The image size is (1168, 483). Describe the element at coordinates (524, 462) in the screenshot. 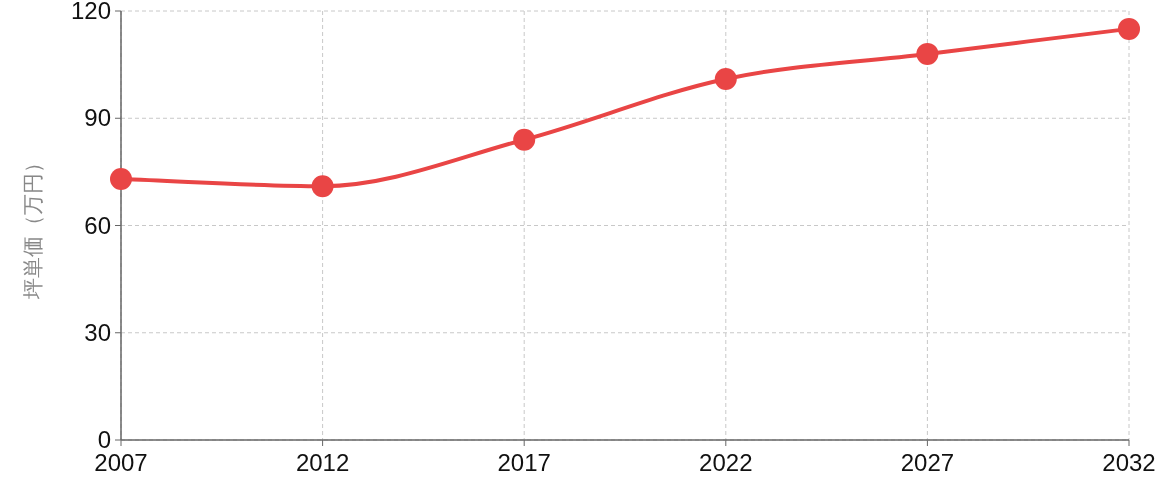

I see `x-tick-label: 2017` at that location.